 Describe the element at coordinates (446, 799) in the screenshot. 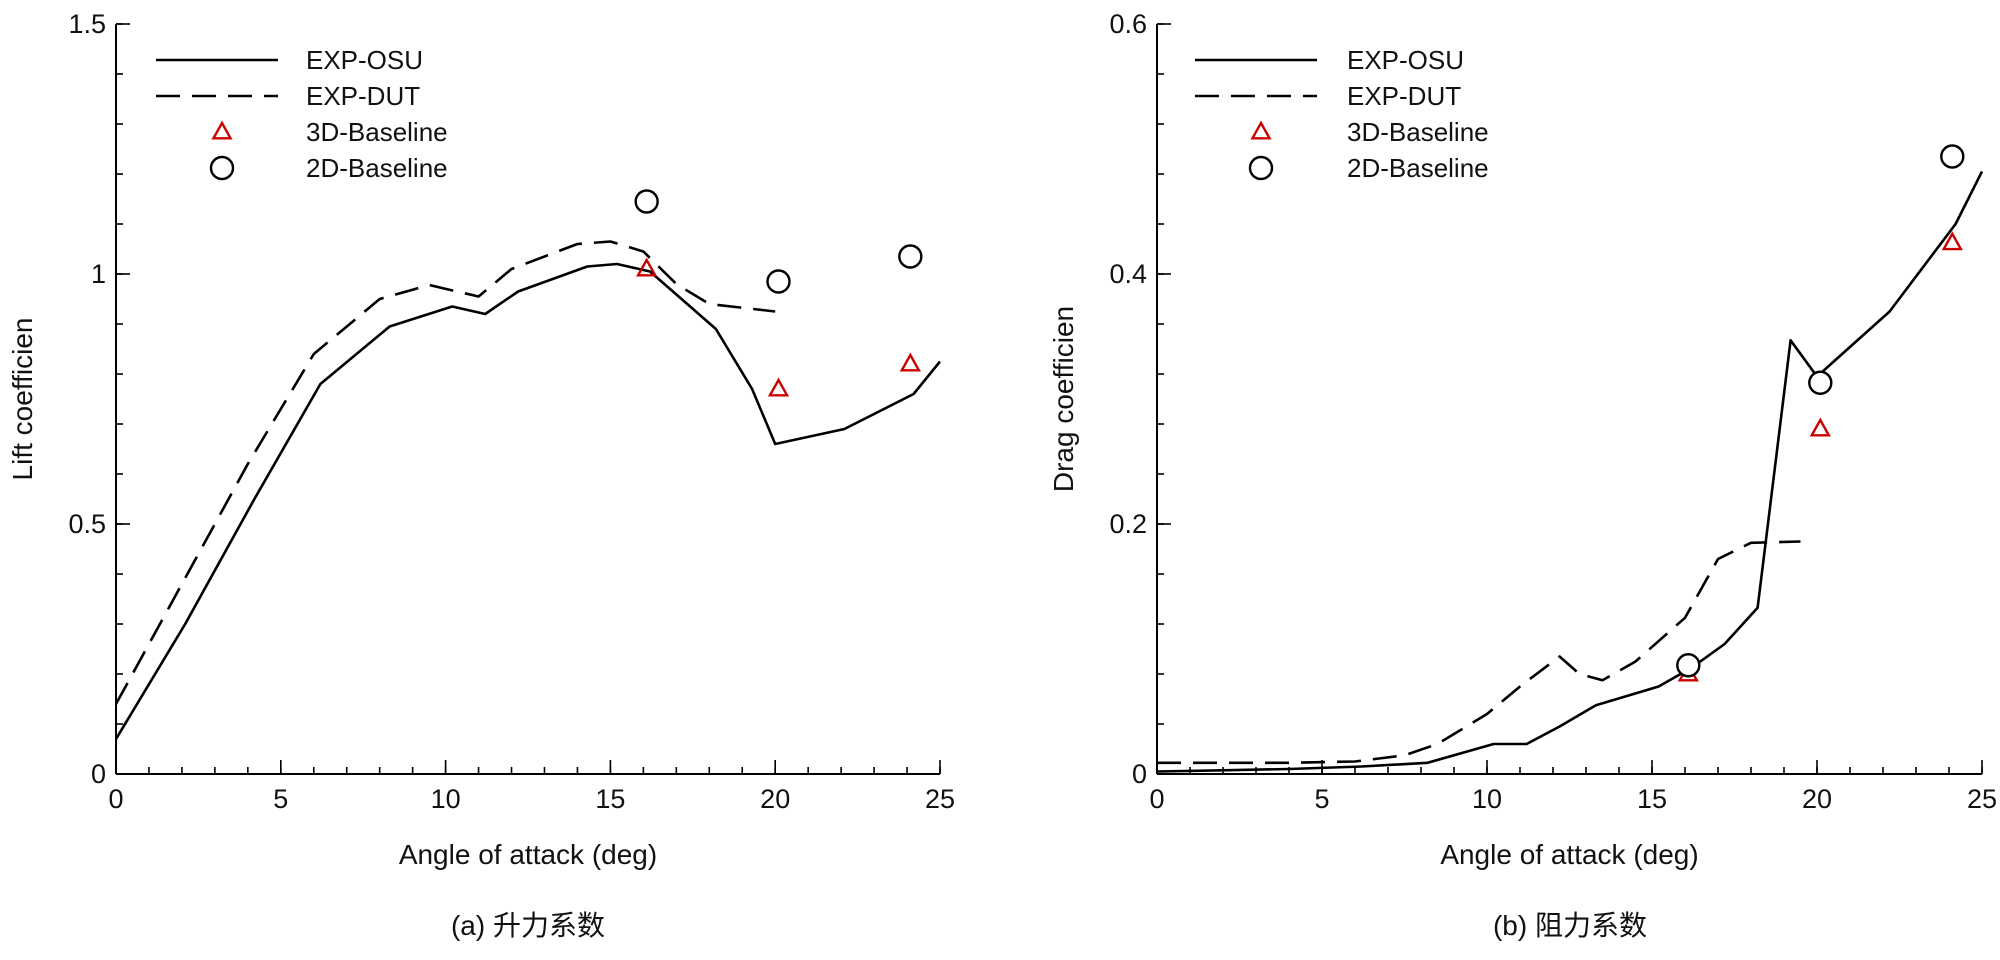

I see `panel-a-x-tick-label-10: 10` at that location.